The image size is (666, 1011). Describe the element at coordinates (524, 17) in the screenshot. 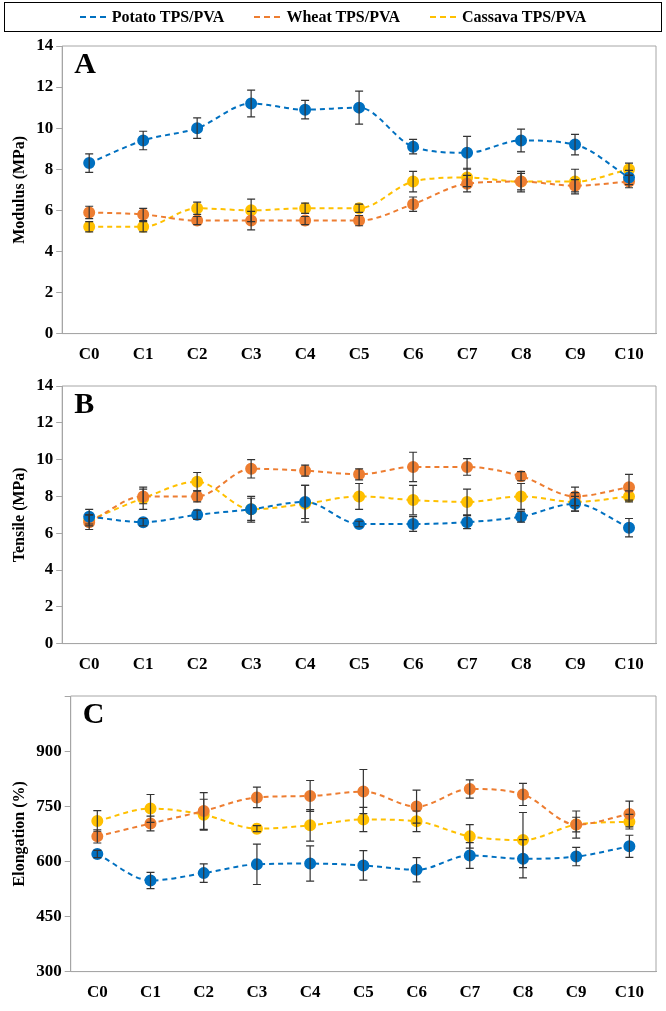

I see `legend-label: Cassava TPS/PVA` at that location.